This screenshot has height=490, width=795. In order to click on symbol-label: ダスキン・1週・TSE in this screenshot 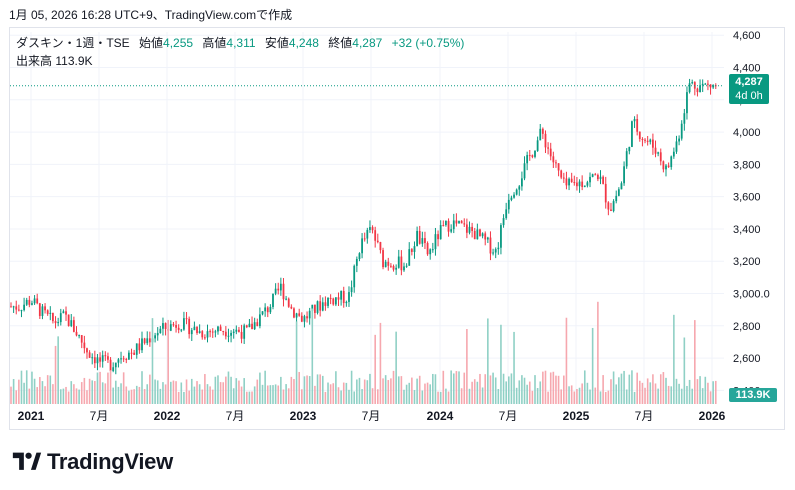, I will do `click(73, 43)`.